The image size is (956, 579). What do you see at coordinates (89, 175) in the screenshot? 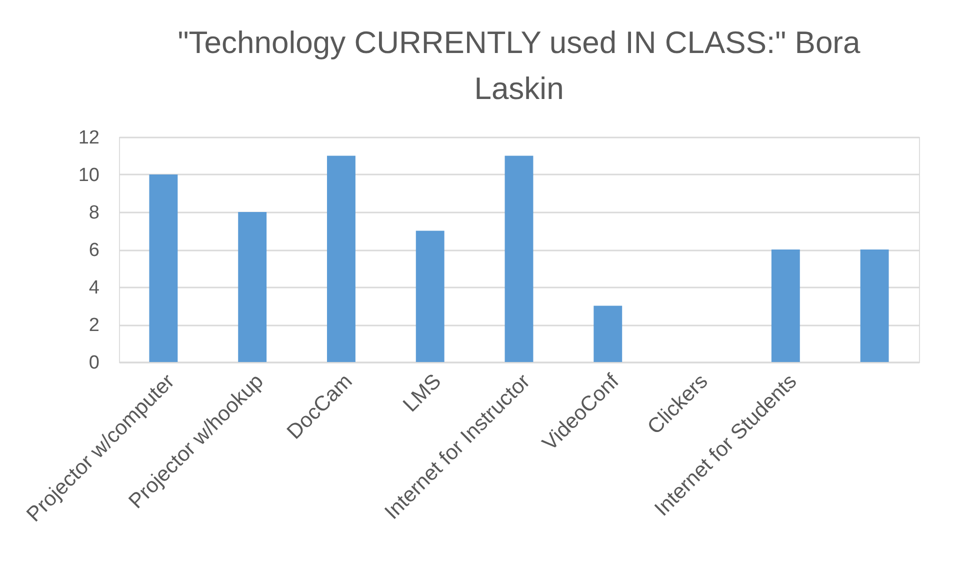
I see `y-tick-label: 10` at bounding box center [89, 175].